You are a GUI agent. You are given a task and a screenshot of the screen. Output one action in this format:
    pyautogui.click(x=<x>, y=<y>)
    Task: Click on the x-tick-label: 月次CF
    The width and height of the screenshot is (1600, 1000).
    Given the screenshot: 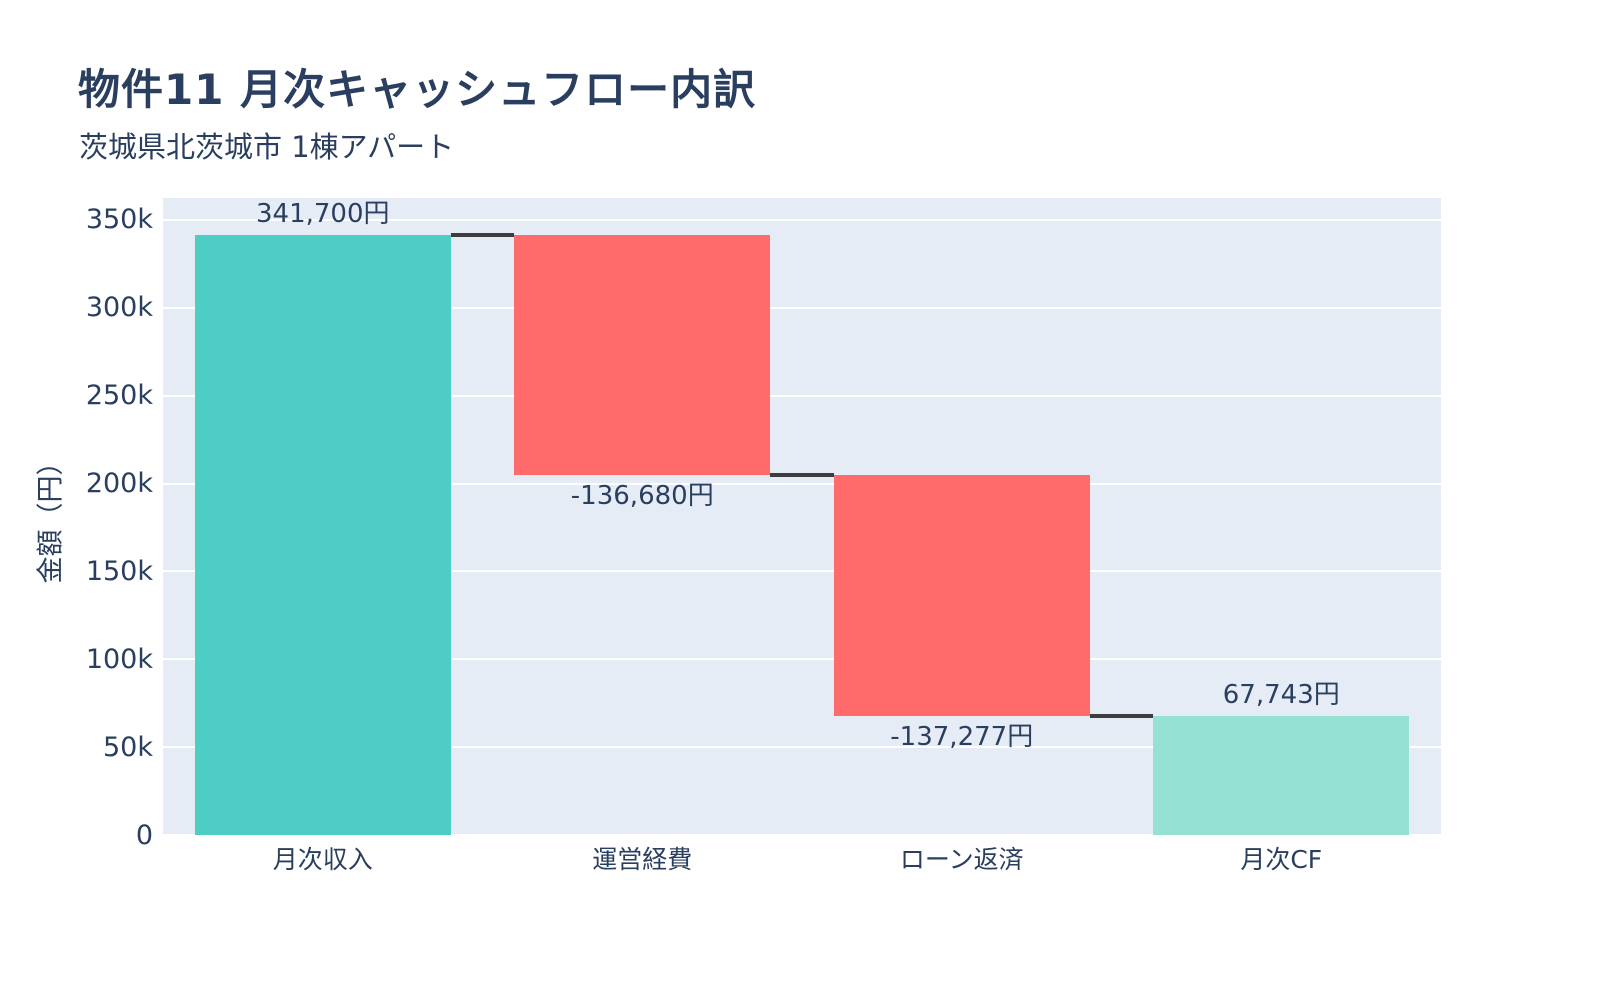 What is the action you would take?
    pyautogui.click(x=1281, y=859)
    